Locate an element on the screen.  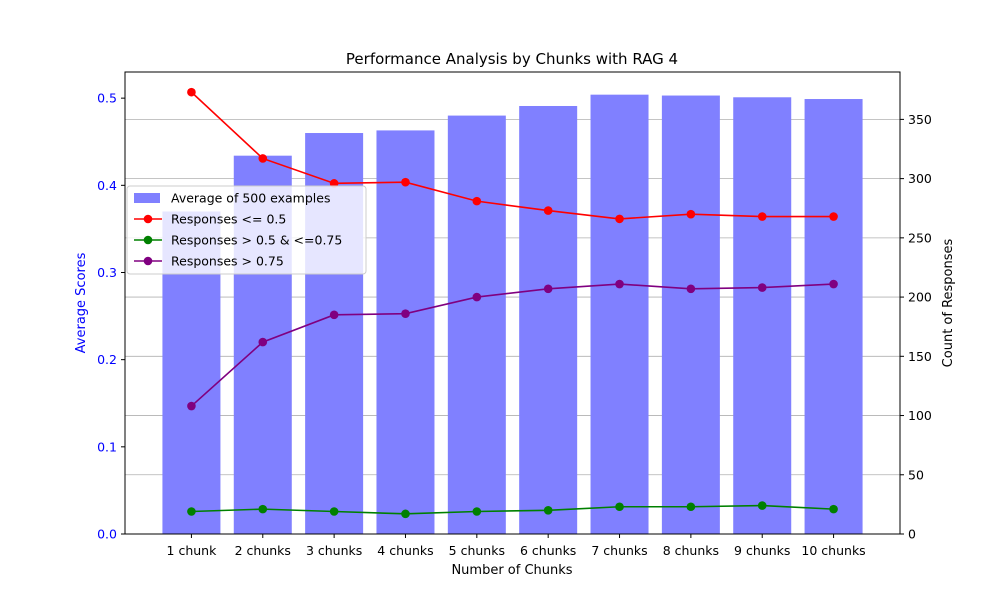
x-tick-label: 3 chunks is located at coordinates (334, 550).